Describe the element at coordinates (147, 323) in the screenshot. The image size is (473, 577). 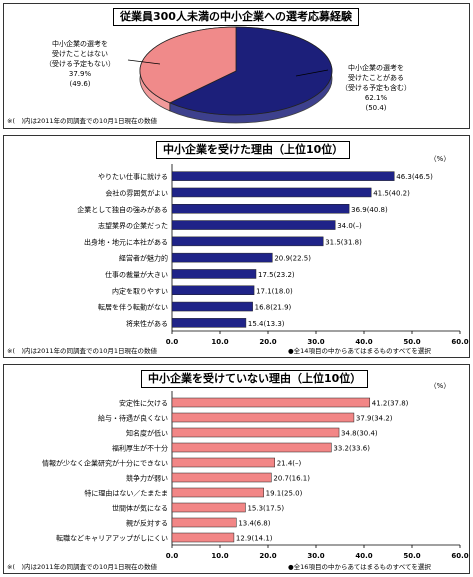
I see `category-label: 将来性がある` at that location.